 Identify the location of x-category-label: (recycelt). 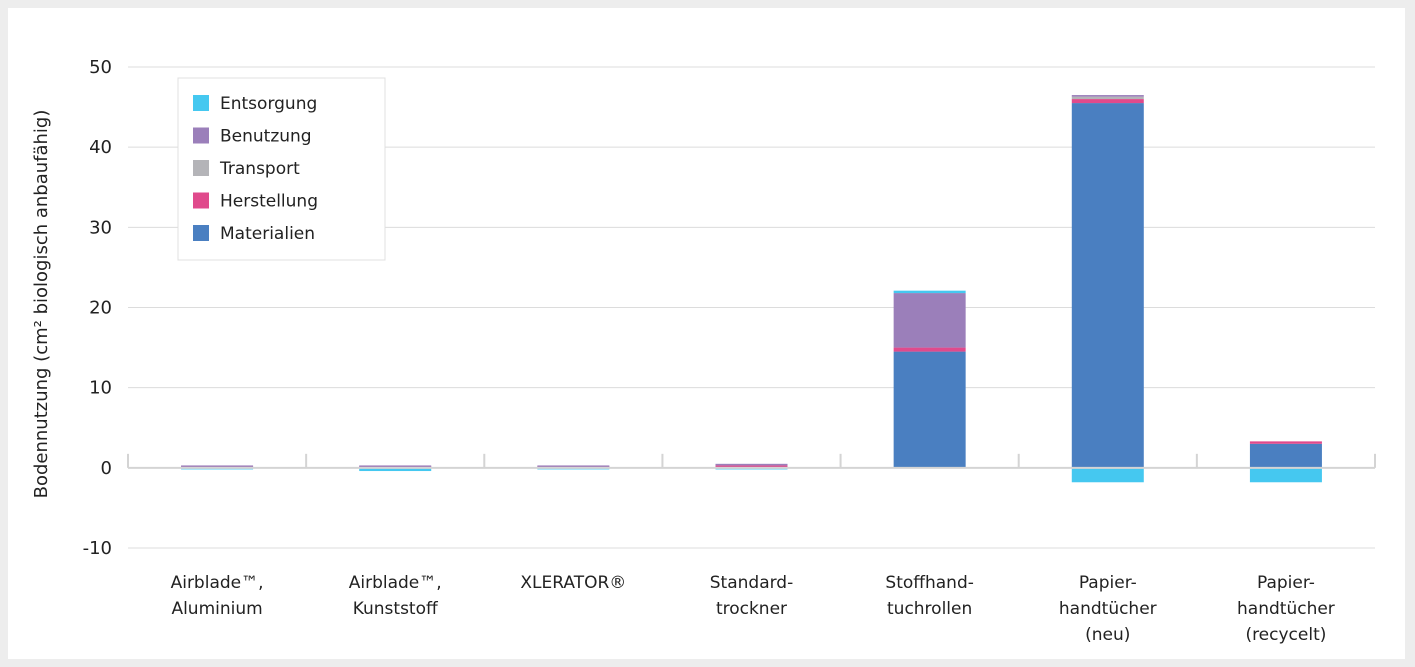
(1285, 635).